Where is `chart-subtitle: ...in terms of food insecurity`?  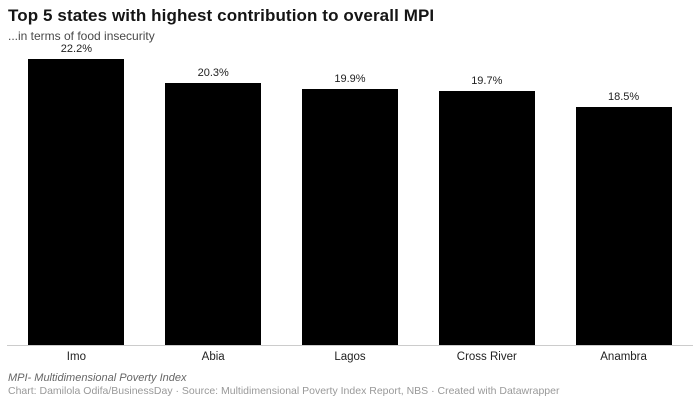
chart-subtitle: ...in terms of food insecurity is located at coordinates (81, 36).